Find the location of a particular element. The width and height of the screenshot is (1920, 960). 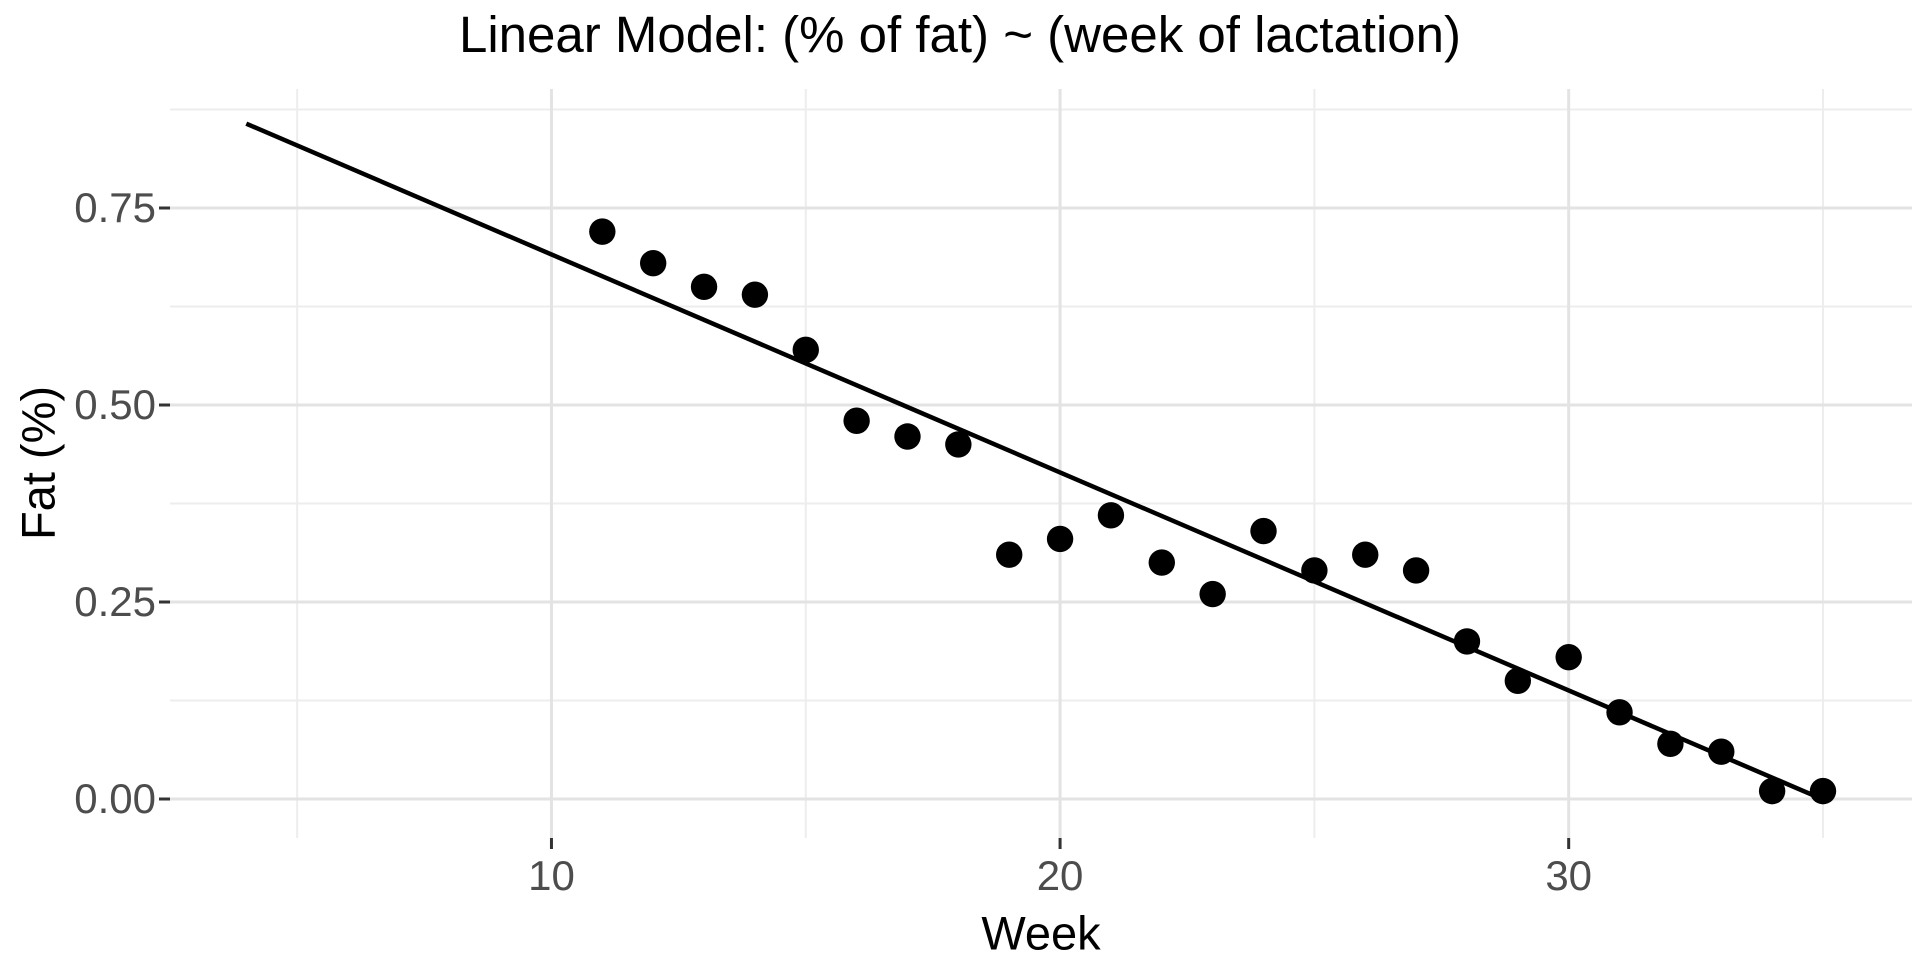

y-tick-label: 0.25 is located at coordinates (115, 601).